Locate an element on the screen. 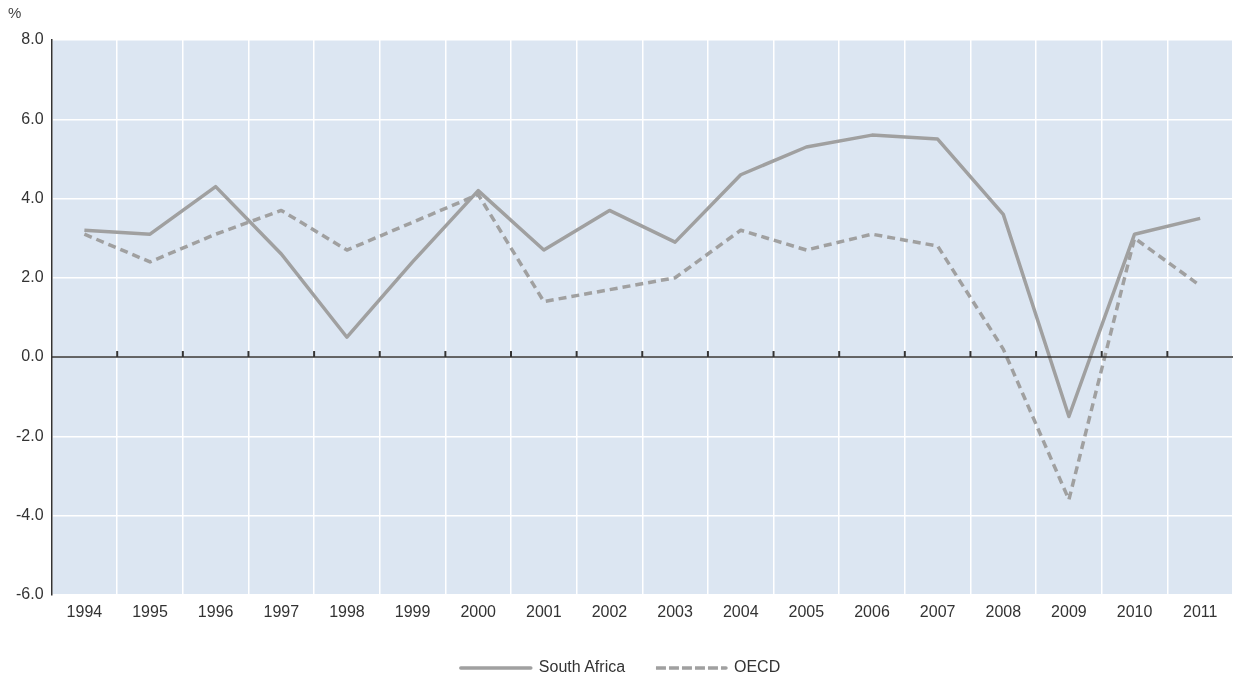  x-tick-label: 2011 is located at coordinates (1200, 611).